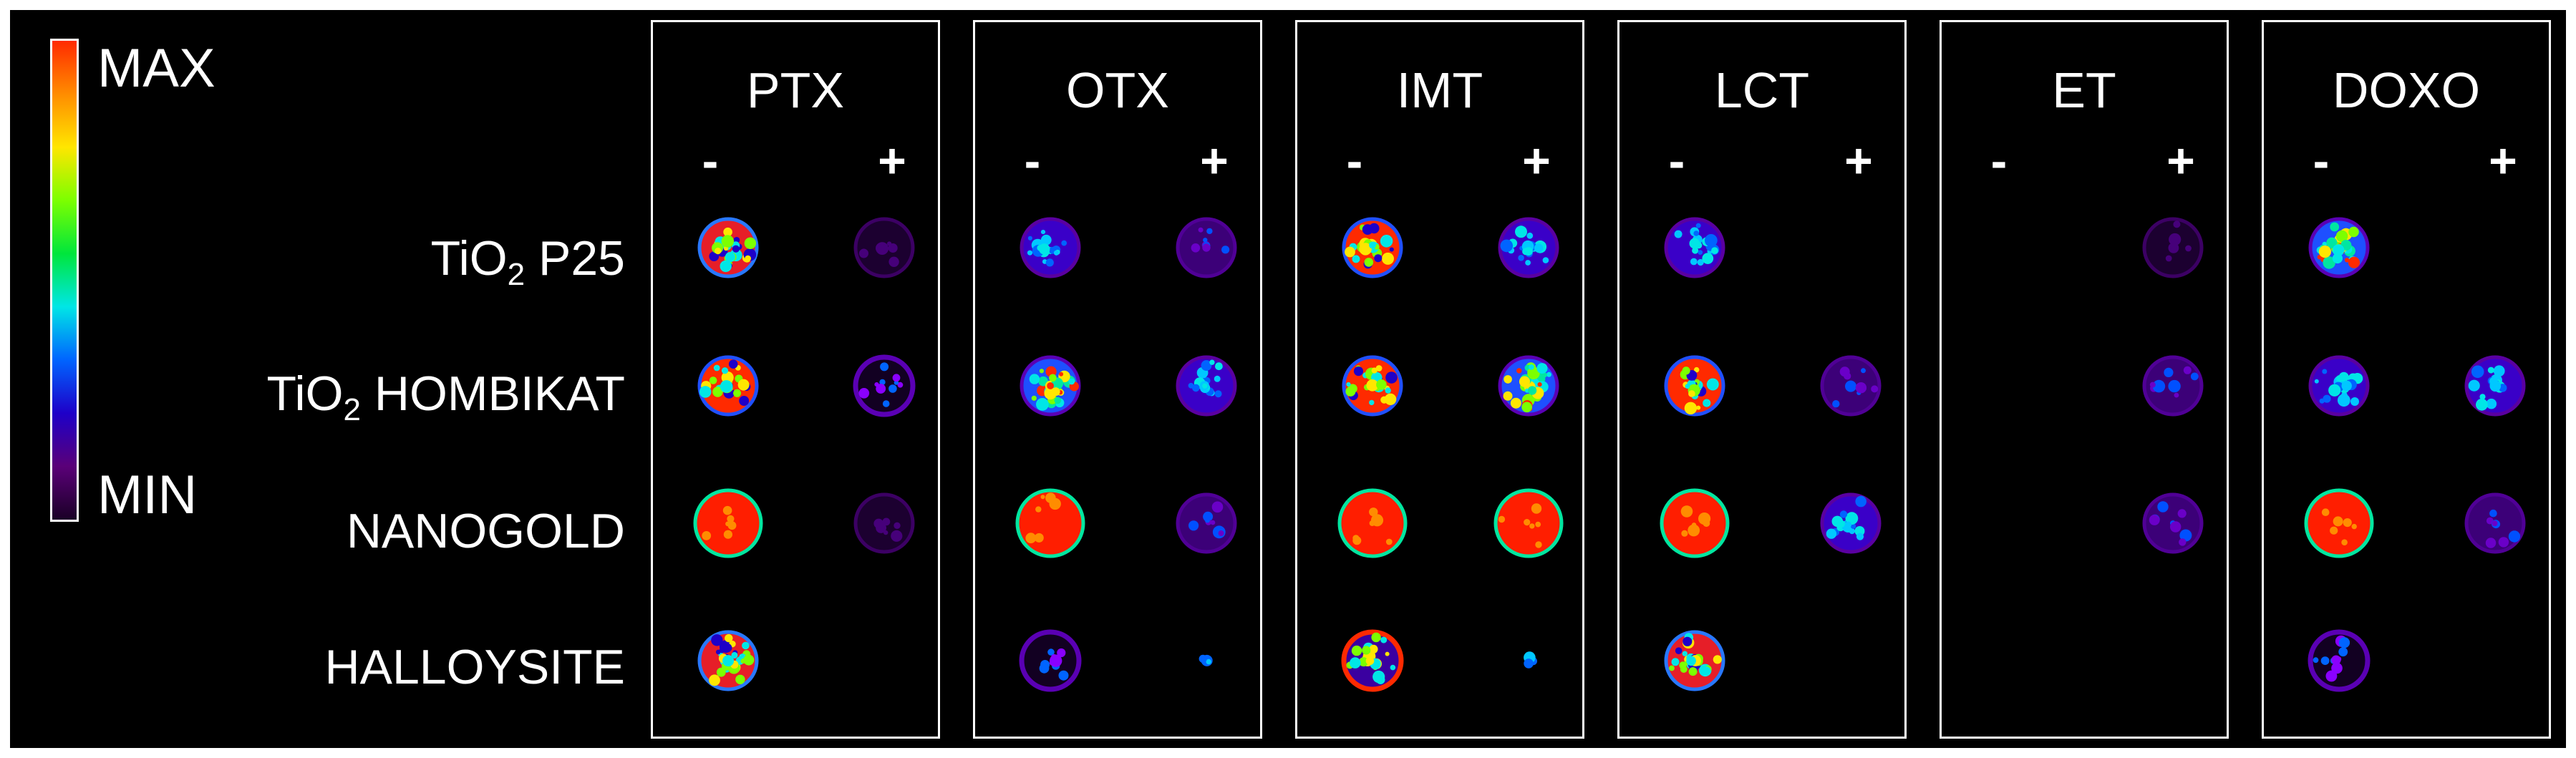 Image resolution: width=2576 pixels, height=758 pixels. I want to click on panel-title: ET, so click(2084, 90).